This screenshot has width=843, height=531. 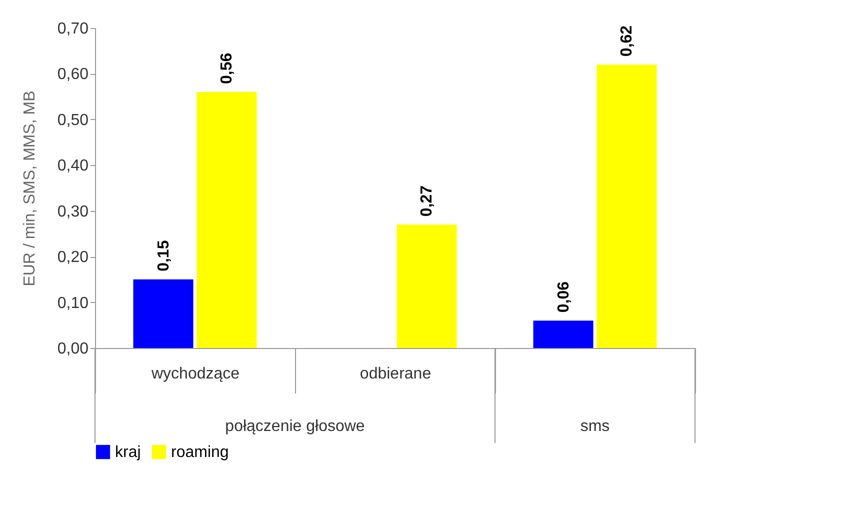 What do you see at coordinates (200, 452) in the screenshot?
I see `legend-label: roaming` at bounding box center [200, 452].